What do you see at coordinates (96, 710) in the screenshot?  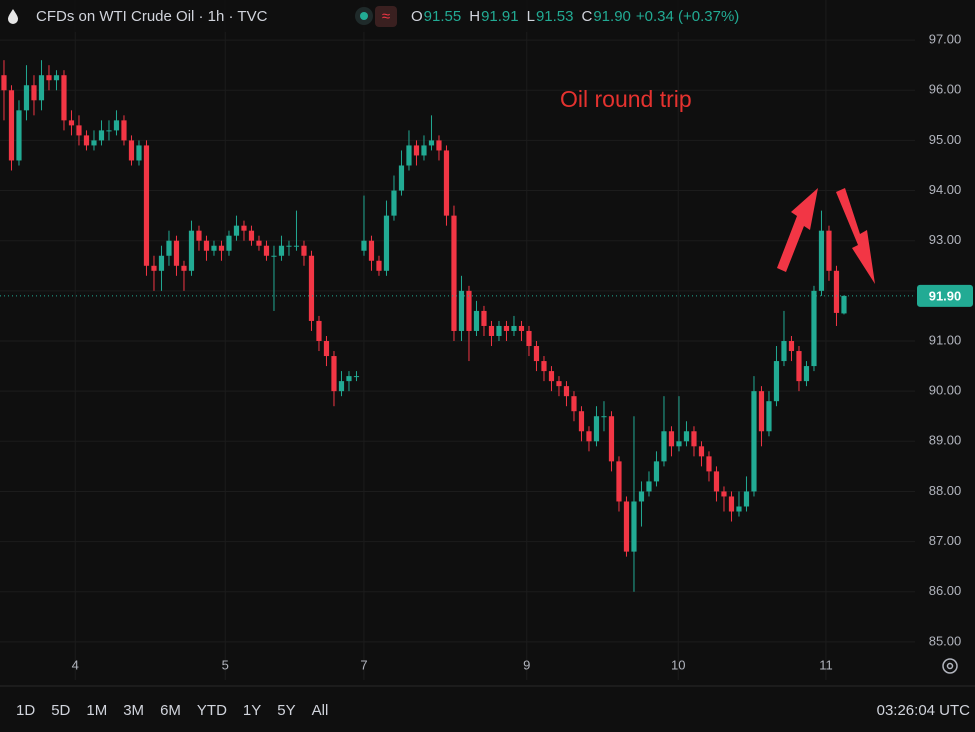 I see `range-button: 1M` at bounding box center [96, 710].